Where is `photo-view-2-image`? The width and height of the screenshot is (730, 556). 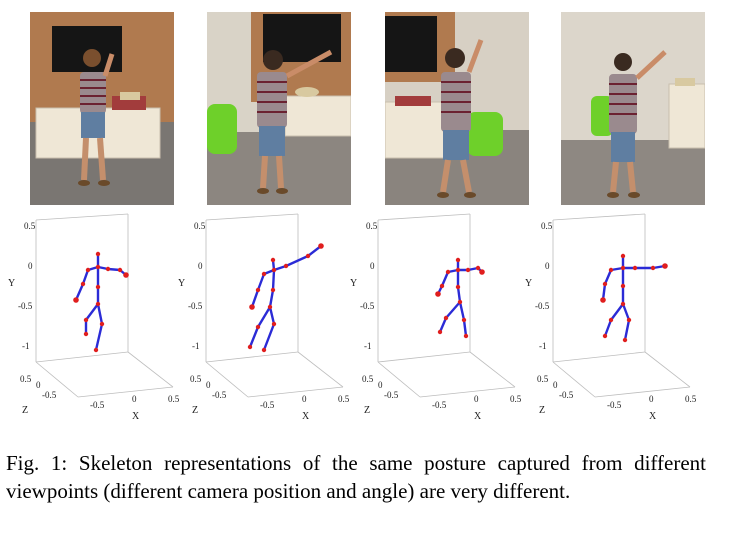
photo-view-2-image is located at coordinates (279, 108).